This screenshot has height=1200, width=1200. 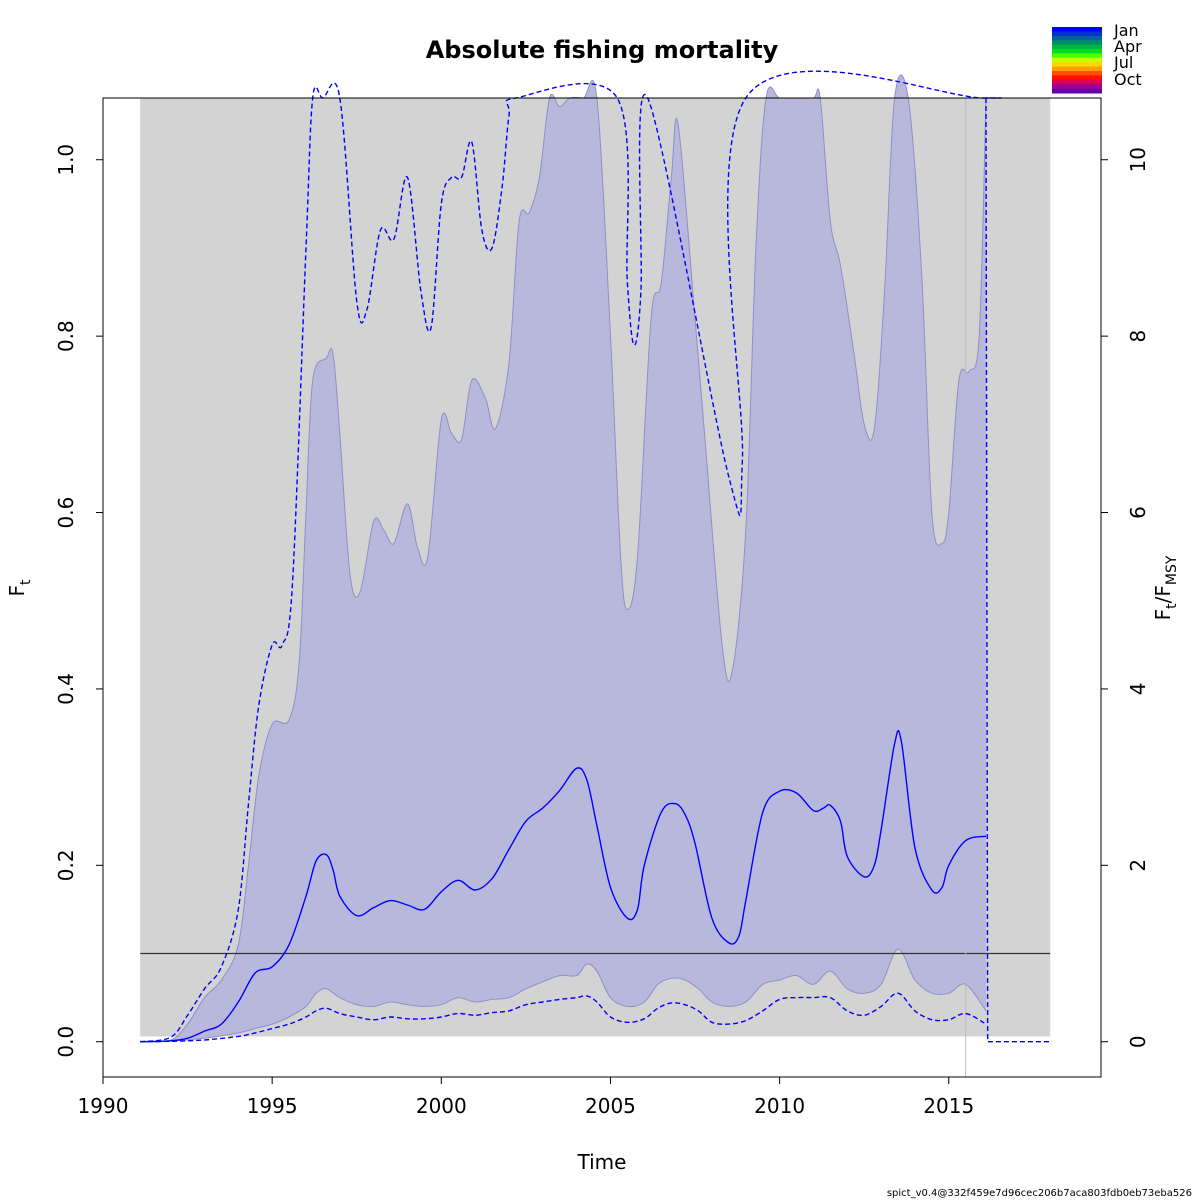 What do you see at coordinates (1138, 1041) in the screenshot?
I see `y2-tick-label: 0` at bounding box center [1138, 1041].